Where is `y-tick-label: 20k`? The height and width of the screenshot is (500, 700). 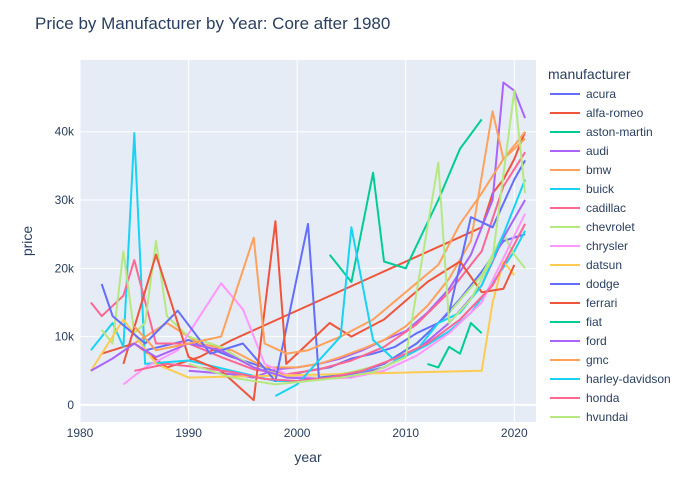
y-tick-label: 20k is located at coordinates (65, 268).